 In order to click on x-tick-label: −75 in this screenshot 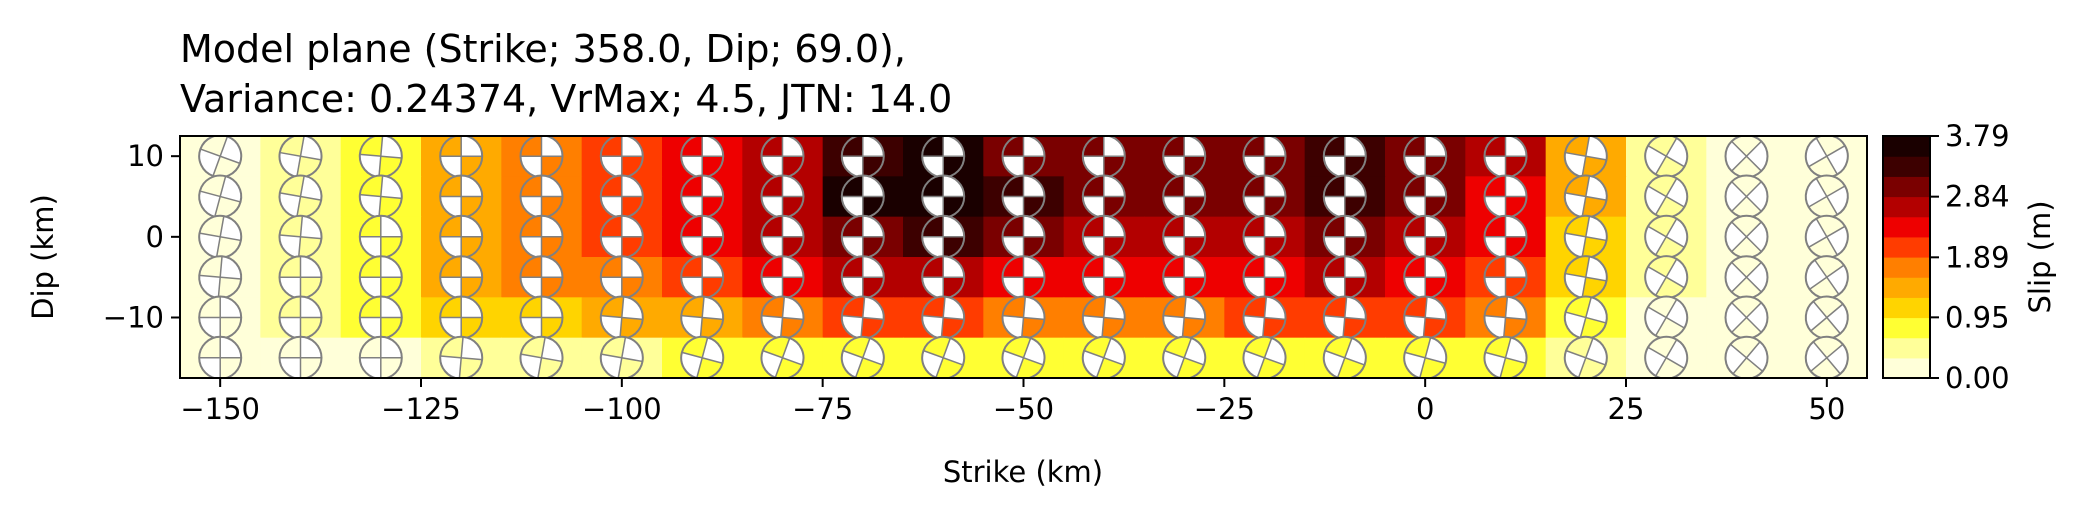, I will do `click(822, 409)`.